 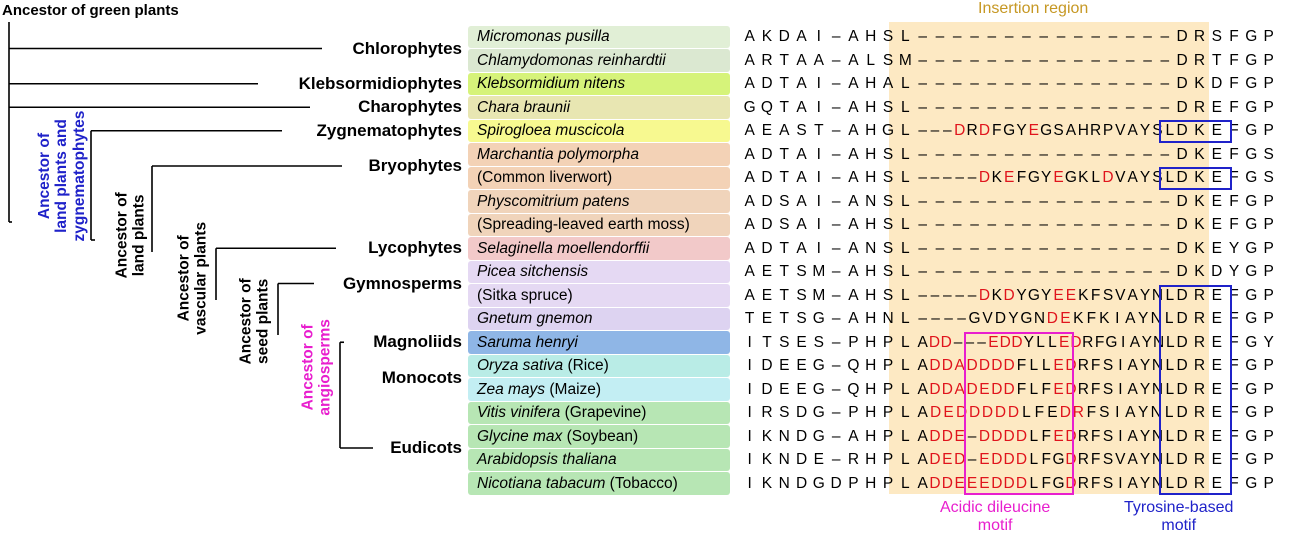 I want to click on group-label: Magnoliids, so click(x=417, y=342).